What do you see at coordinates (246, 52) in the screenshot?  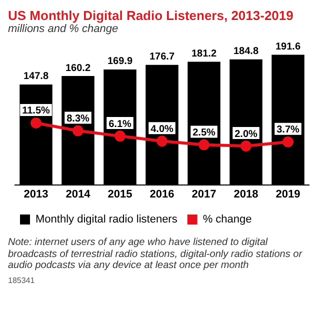 I see `data-label: 184.8` at bounding box center [246, 52].